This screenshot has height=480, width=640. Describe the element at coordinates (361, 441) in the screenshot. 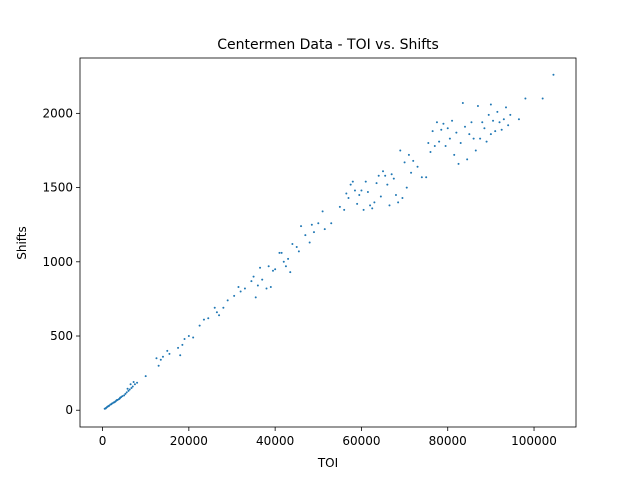

I see `x-tick-label: 60000` at that location.